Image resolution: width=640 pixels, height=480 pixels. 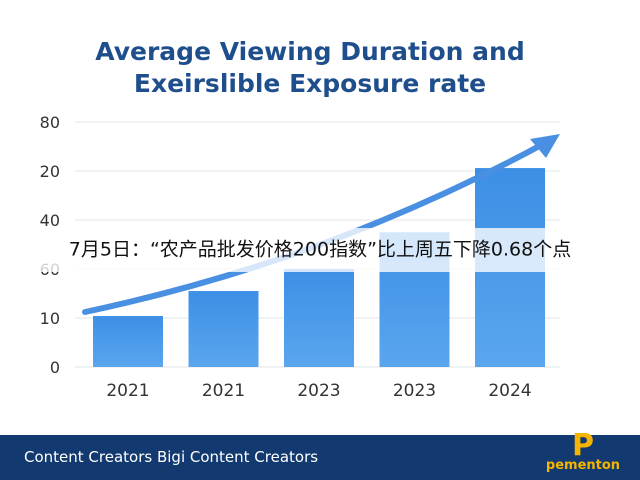 I want to click on arrow-head, so click(x=545, y=146).